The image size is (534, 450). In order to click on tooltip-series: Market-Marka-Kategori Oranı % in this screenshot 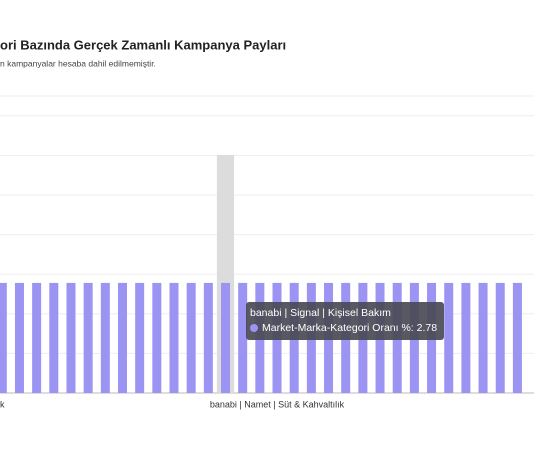, I will do `click(336, 328)`.